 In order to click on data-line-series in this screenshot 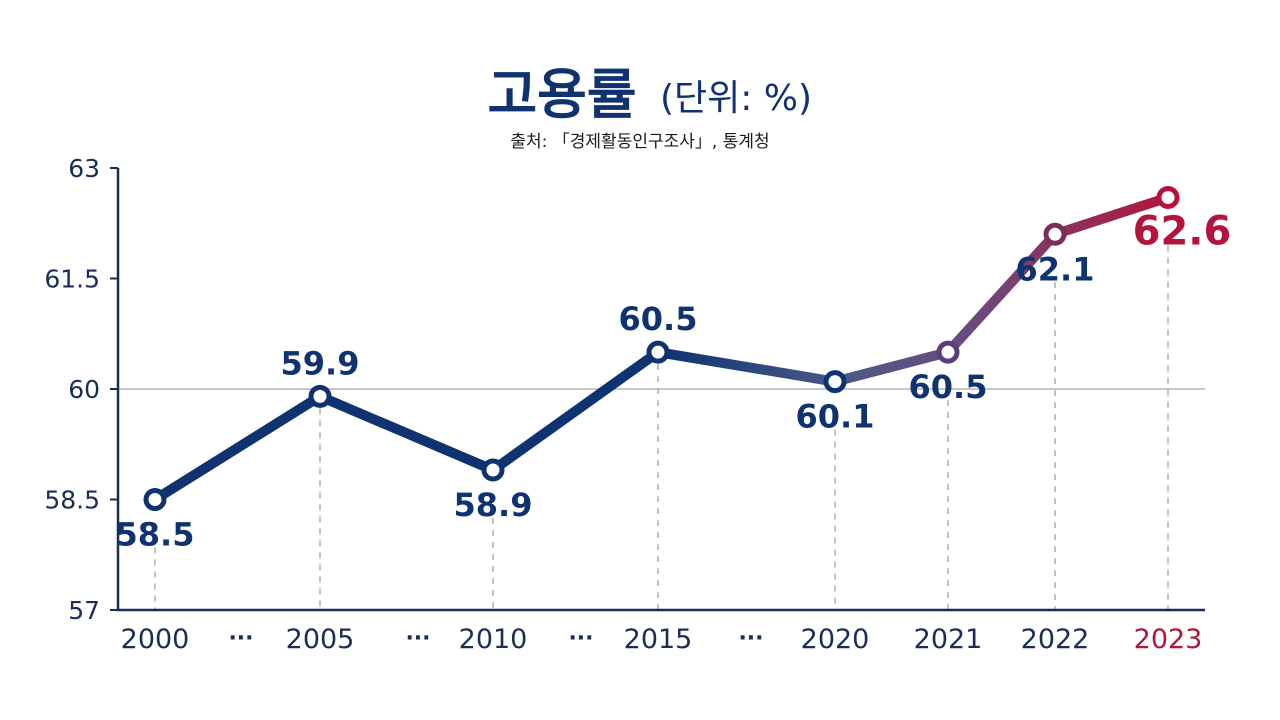, I will do `click(406, 426)`.